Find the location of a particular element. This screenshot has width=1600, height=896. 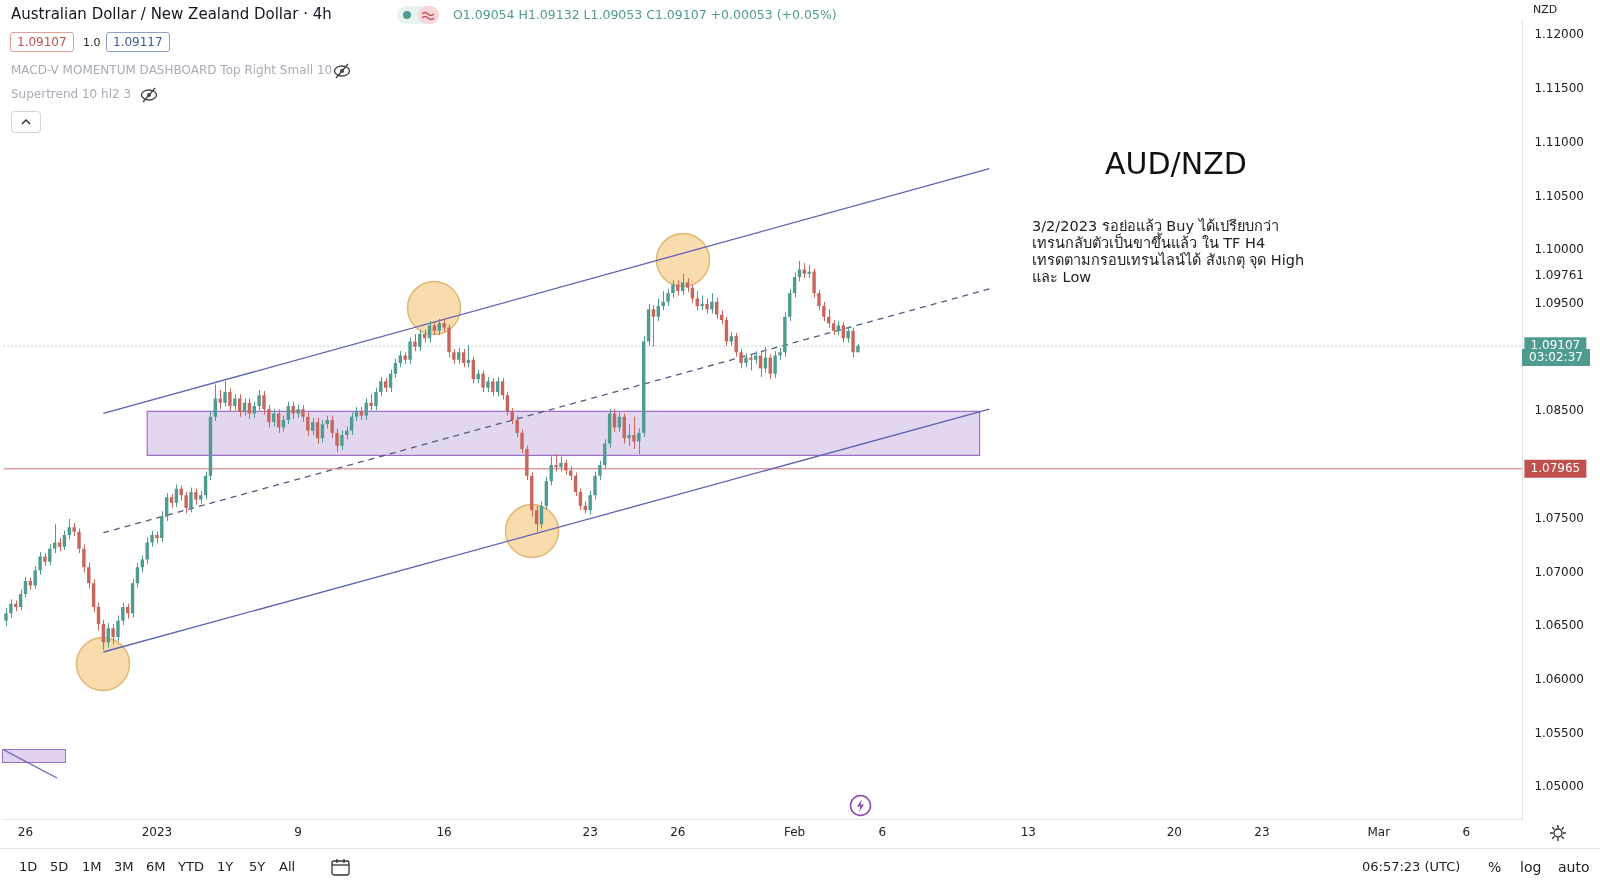

x-tick-label: 16 is located at coordinates (444, 831).